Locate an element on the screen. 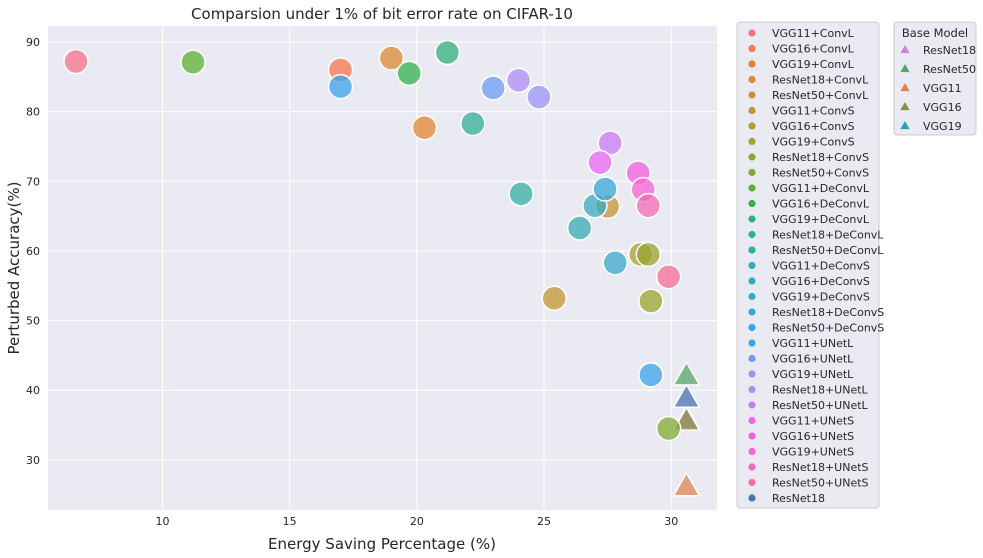 The height and width of the screenshot is (558, 983). y-tick-label: 60 is located at coordinates (33, 251).